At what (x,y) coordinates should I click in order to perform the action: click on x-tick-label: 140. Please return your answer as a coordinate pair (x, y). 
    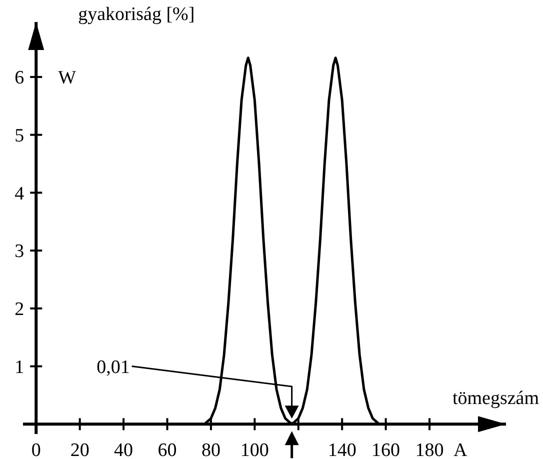
    Looking at the image, I should click on (342, 449).